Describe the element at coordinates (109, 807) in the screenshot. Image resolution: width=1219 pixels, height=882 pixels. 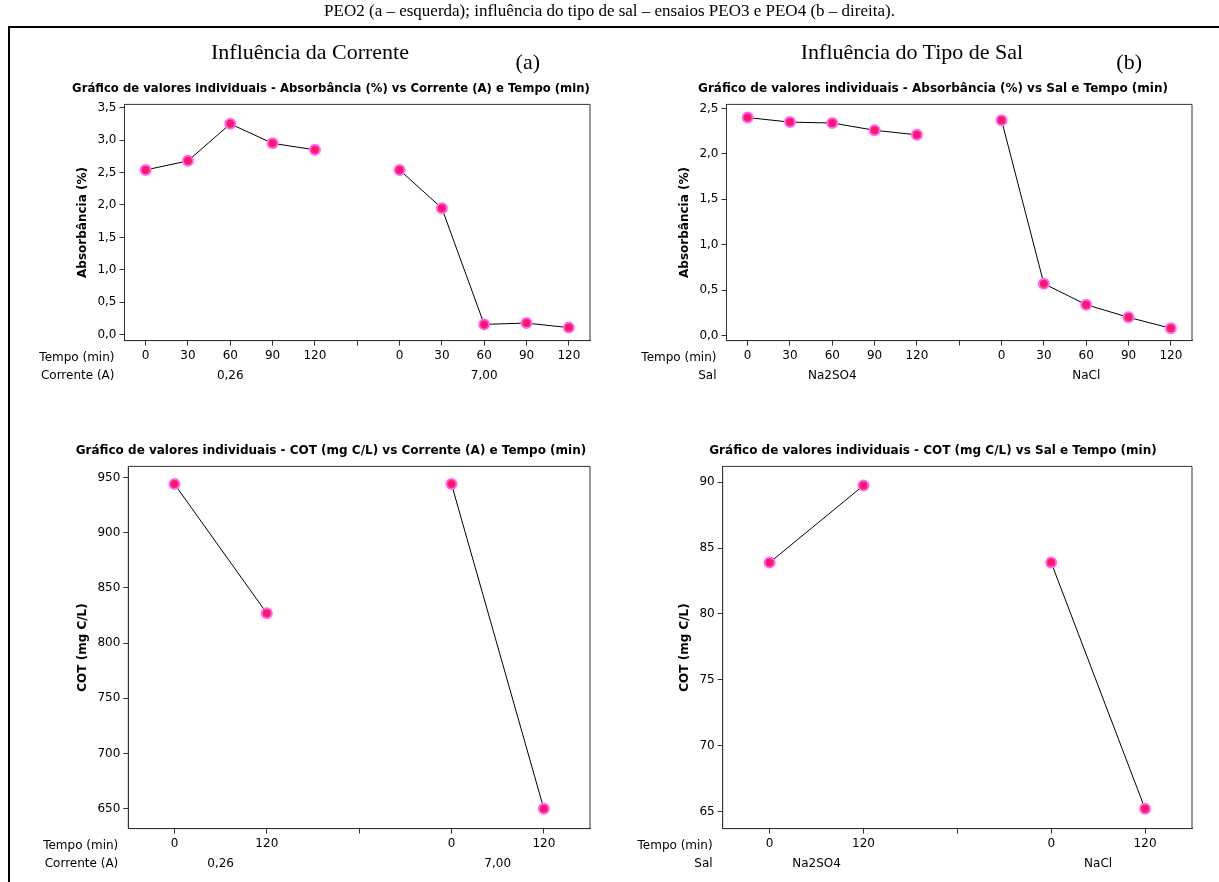
I see `y-tick-label: 650` at that location.